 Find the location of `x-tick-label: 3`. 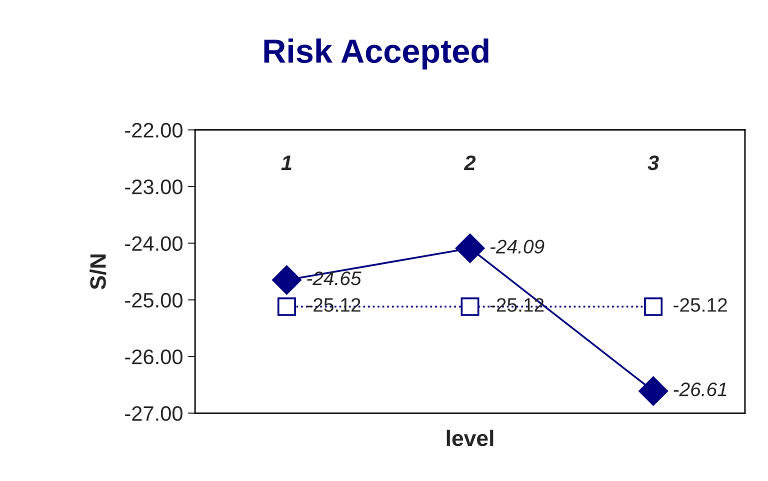

x-tick-label: 3 is located at coordinates (653, 162).